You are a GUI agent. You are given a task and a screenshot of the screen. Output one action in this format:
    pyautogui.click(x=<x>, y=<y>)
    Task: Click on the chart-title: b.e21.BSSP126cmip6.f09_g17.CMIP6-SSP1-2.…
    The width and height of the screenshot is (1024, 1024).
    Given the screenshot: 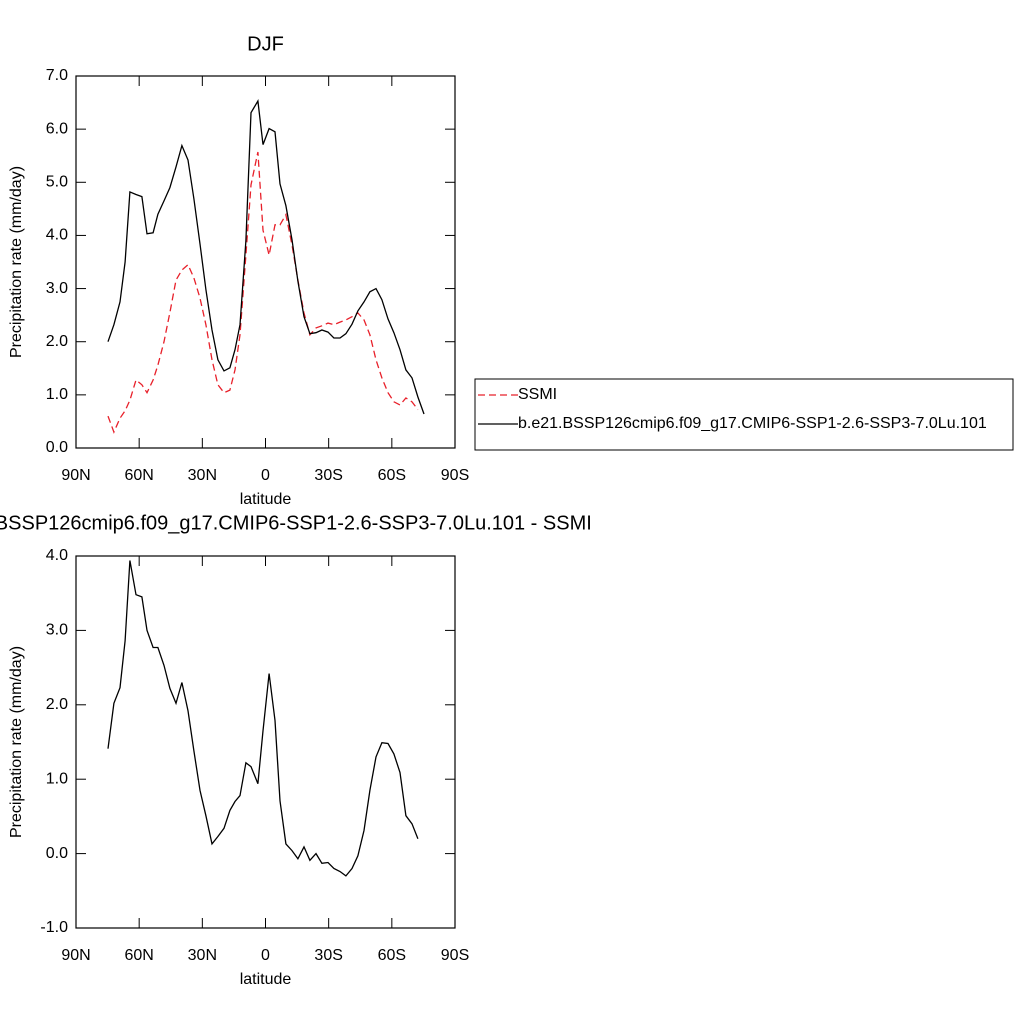 What is the action you would take?
    pyautogui.click(x=296, y=523)
    